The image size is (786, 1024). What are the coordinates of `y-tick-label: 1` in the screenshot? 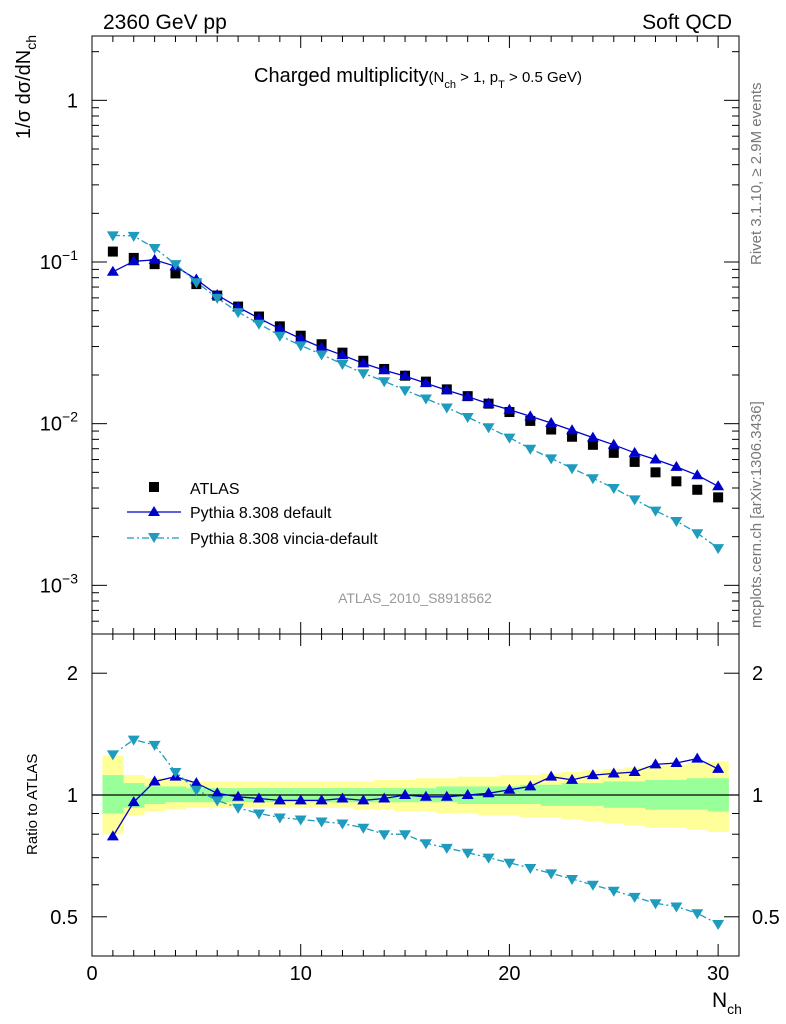 It's located at (72, 101).